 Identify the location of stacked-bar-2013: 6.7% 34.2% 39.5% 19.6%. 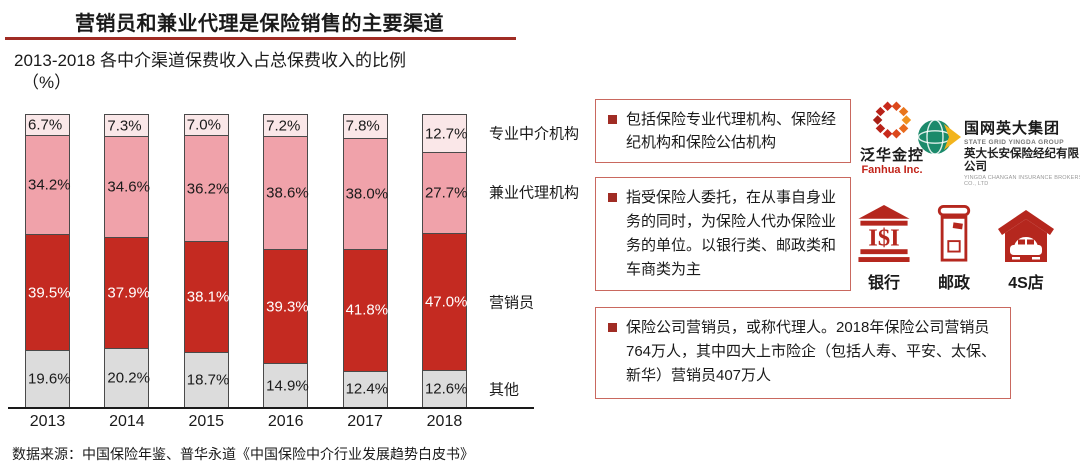
(48, 261).